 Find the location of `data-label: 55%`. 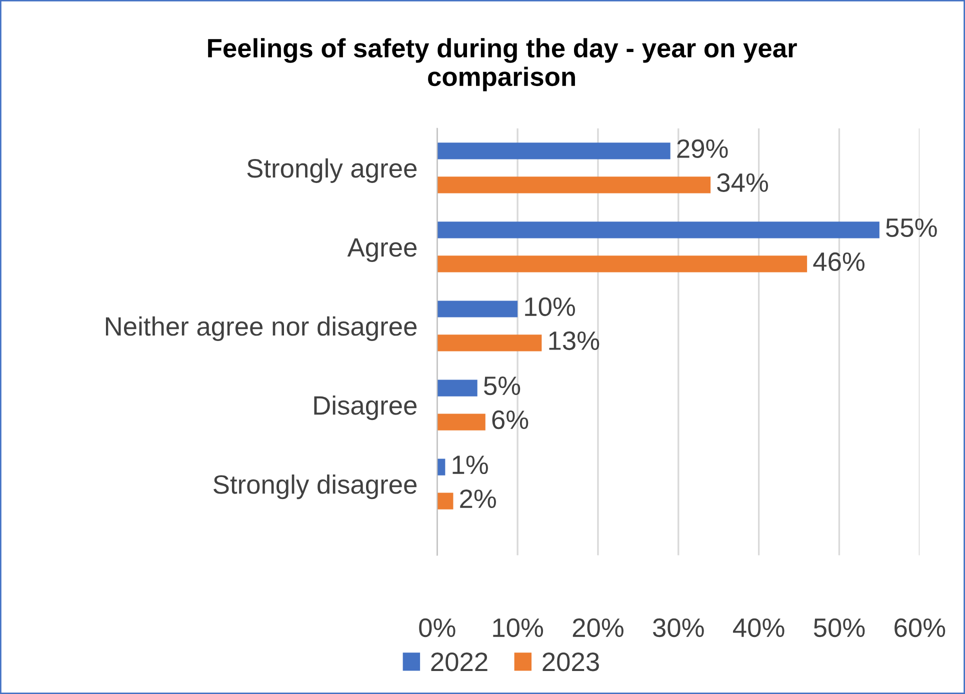

data-label: 55% is located at coordinates (911, 228).